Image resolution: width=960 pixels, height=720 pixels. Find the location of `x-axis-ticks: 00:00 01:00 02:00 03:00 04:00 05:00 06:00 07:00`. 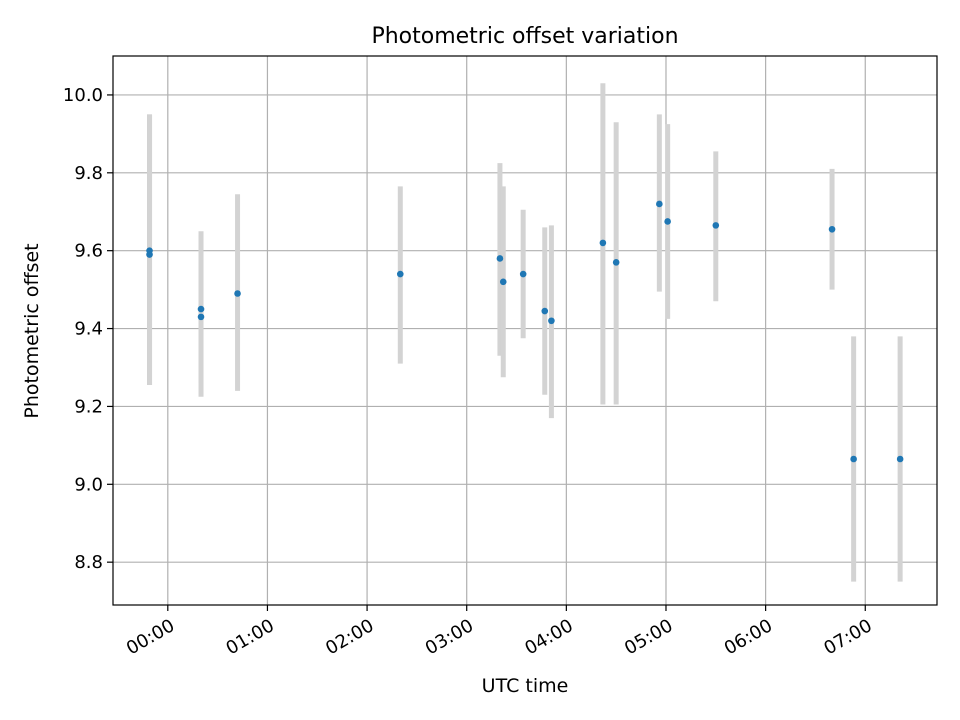

x-axis-ticks: 00:00 01:00 02:00 03:00 04:00 05:00 06:00 07:00 is located at coordinates (499, 632).